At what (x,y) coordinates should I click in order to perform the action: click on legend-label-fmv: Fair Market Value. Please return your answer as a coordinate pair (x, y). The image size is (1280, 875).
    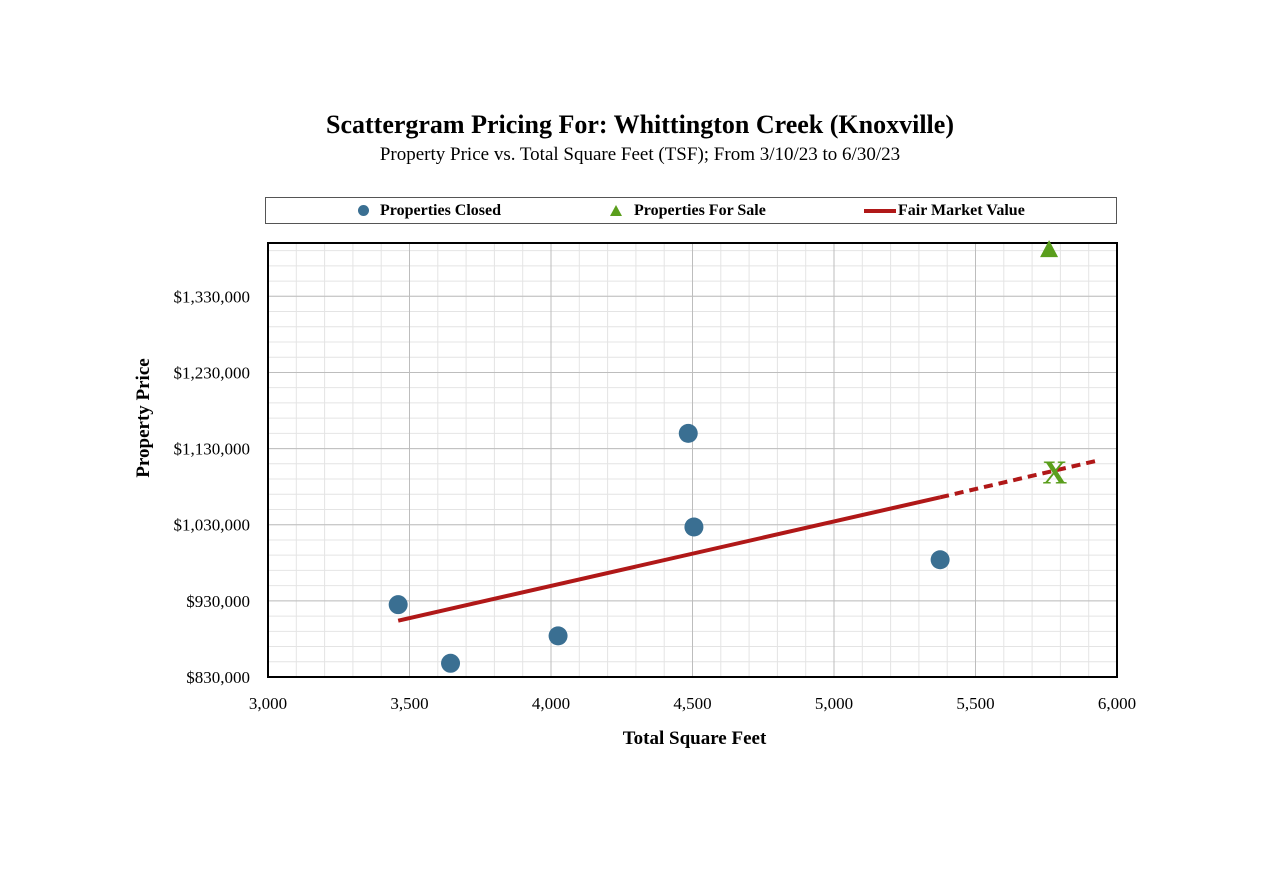
    Looking at the image, I should click on (961, 210).